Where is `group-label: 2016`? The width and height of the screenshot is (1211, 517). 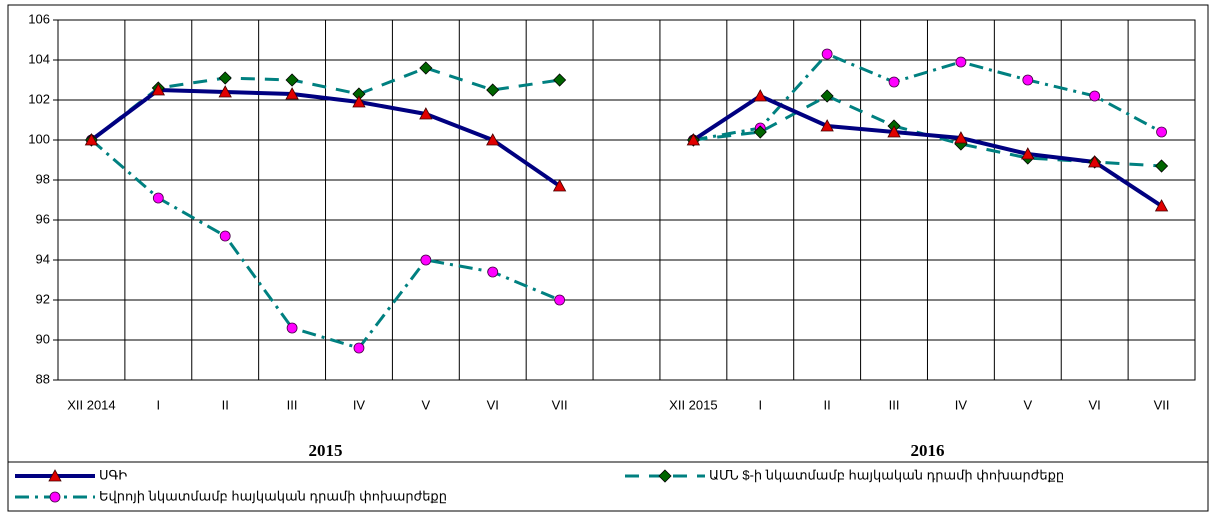
group-label: 2016 is located at coordinates (927, 450).